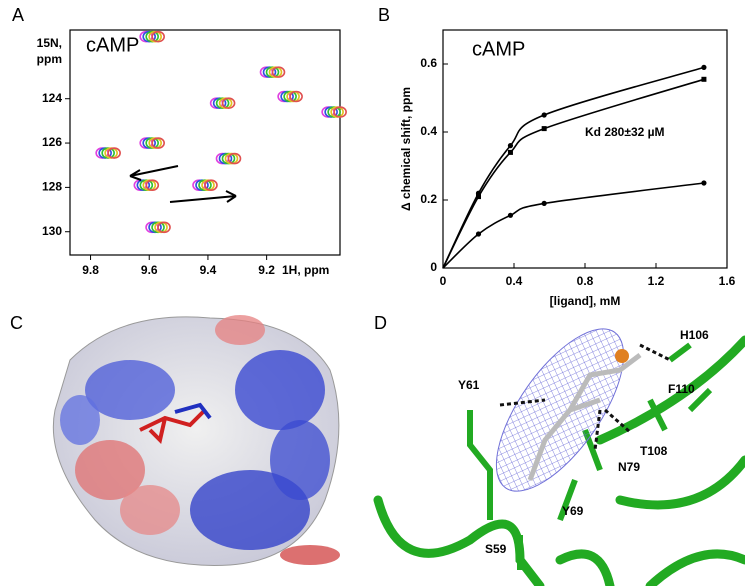 The height and width of the screenshot is (586, 745). What do you see at coordinates (622, 356) in the screenshot?
I see `phosphate` at bounding box center [622, 356].